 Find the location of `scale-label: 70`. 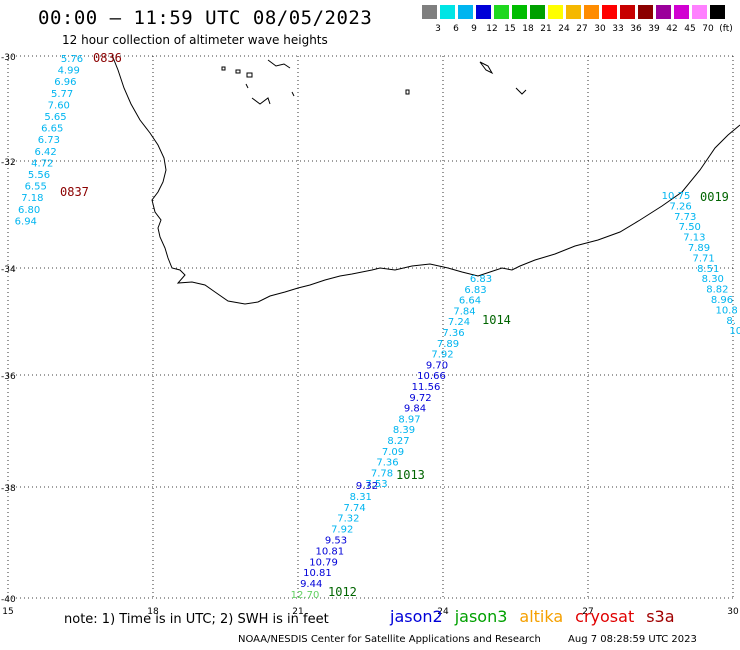

scale-label: 70 is located at coordinates (708, 29).